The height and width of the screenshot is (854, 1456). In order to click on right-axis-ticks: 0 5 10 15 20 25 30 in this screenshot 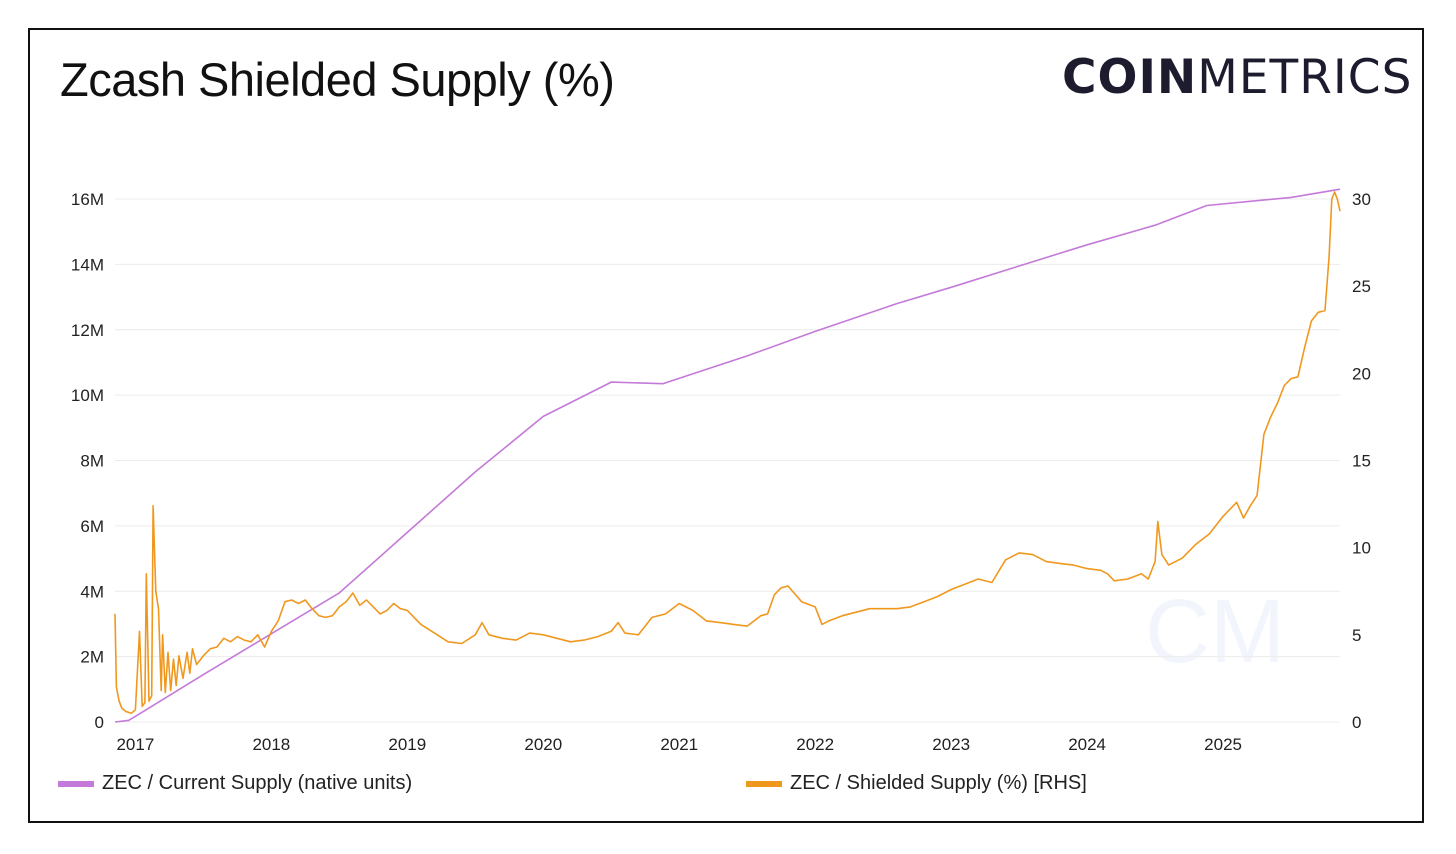, I will do `click(1361, 461)`.